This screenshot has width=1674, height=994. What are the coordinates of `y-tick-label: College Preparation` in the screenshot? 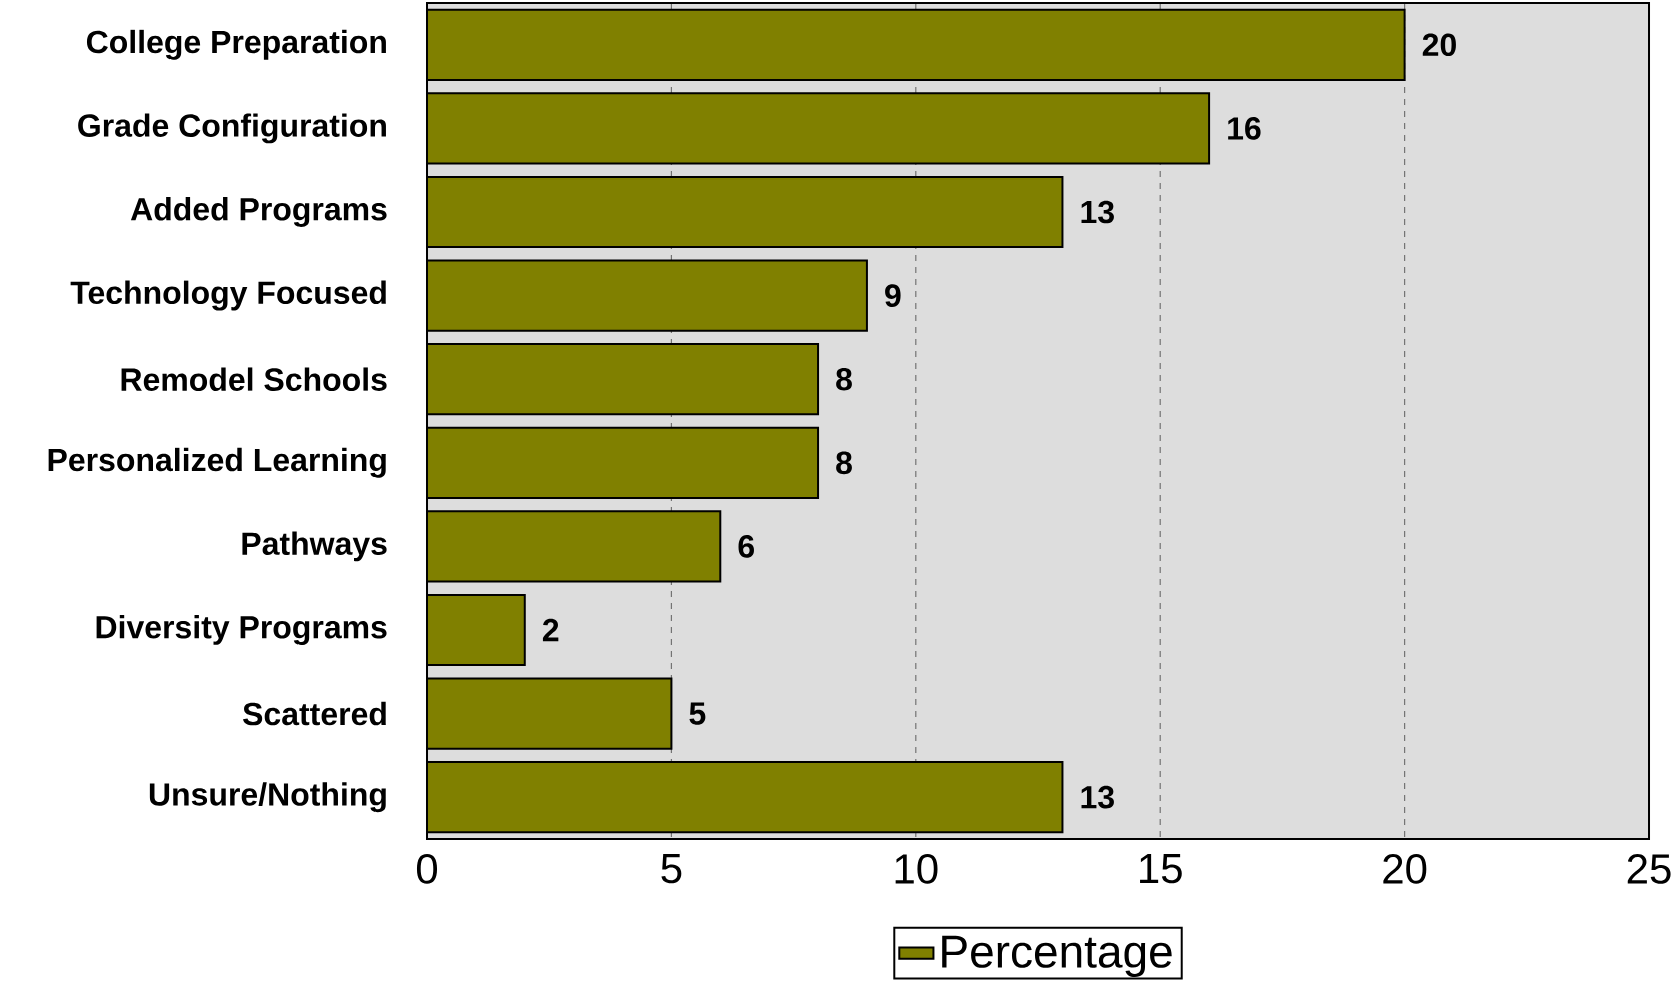 It's located at (236, 44).